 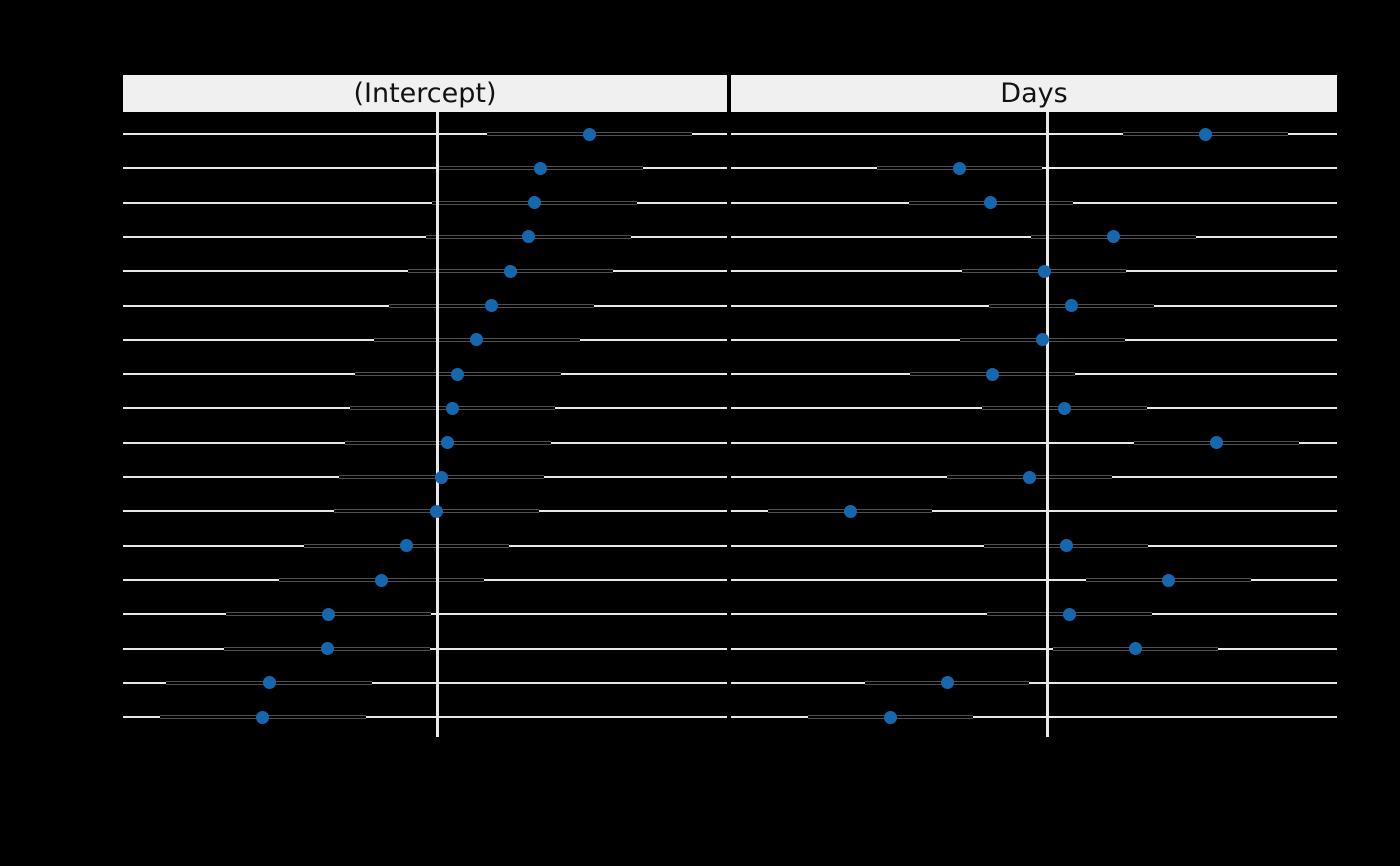 I want to click on panel-strip-intercept-label: (Intercept), so click(x=425, y=93).